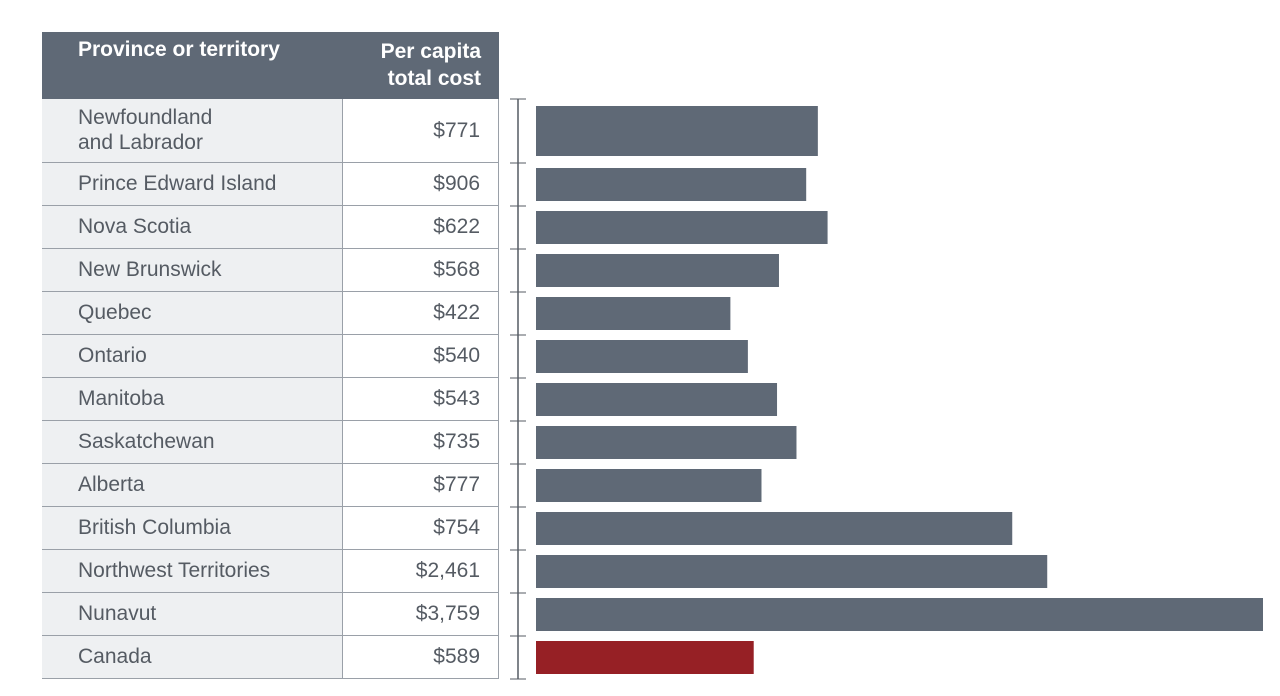 This screenshot has height=696, width=1280. I want to click on table-row: Prince Edward Island $906, so click(270, 184).